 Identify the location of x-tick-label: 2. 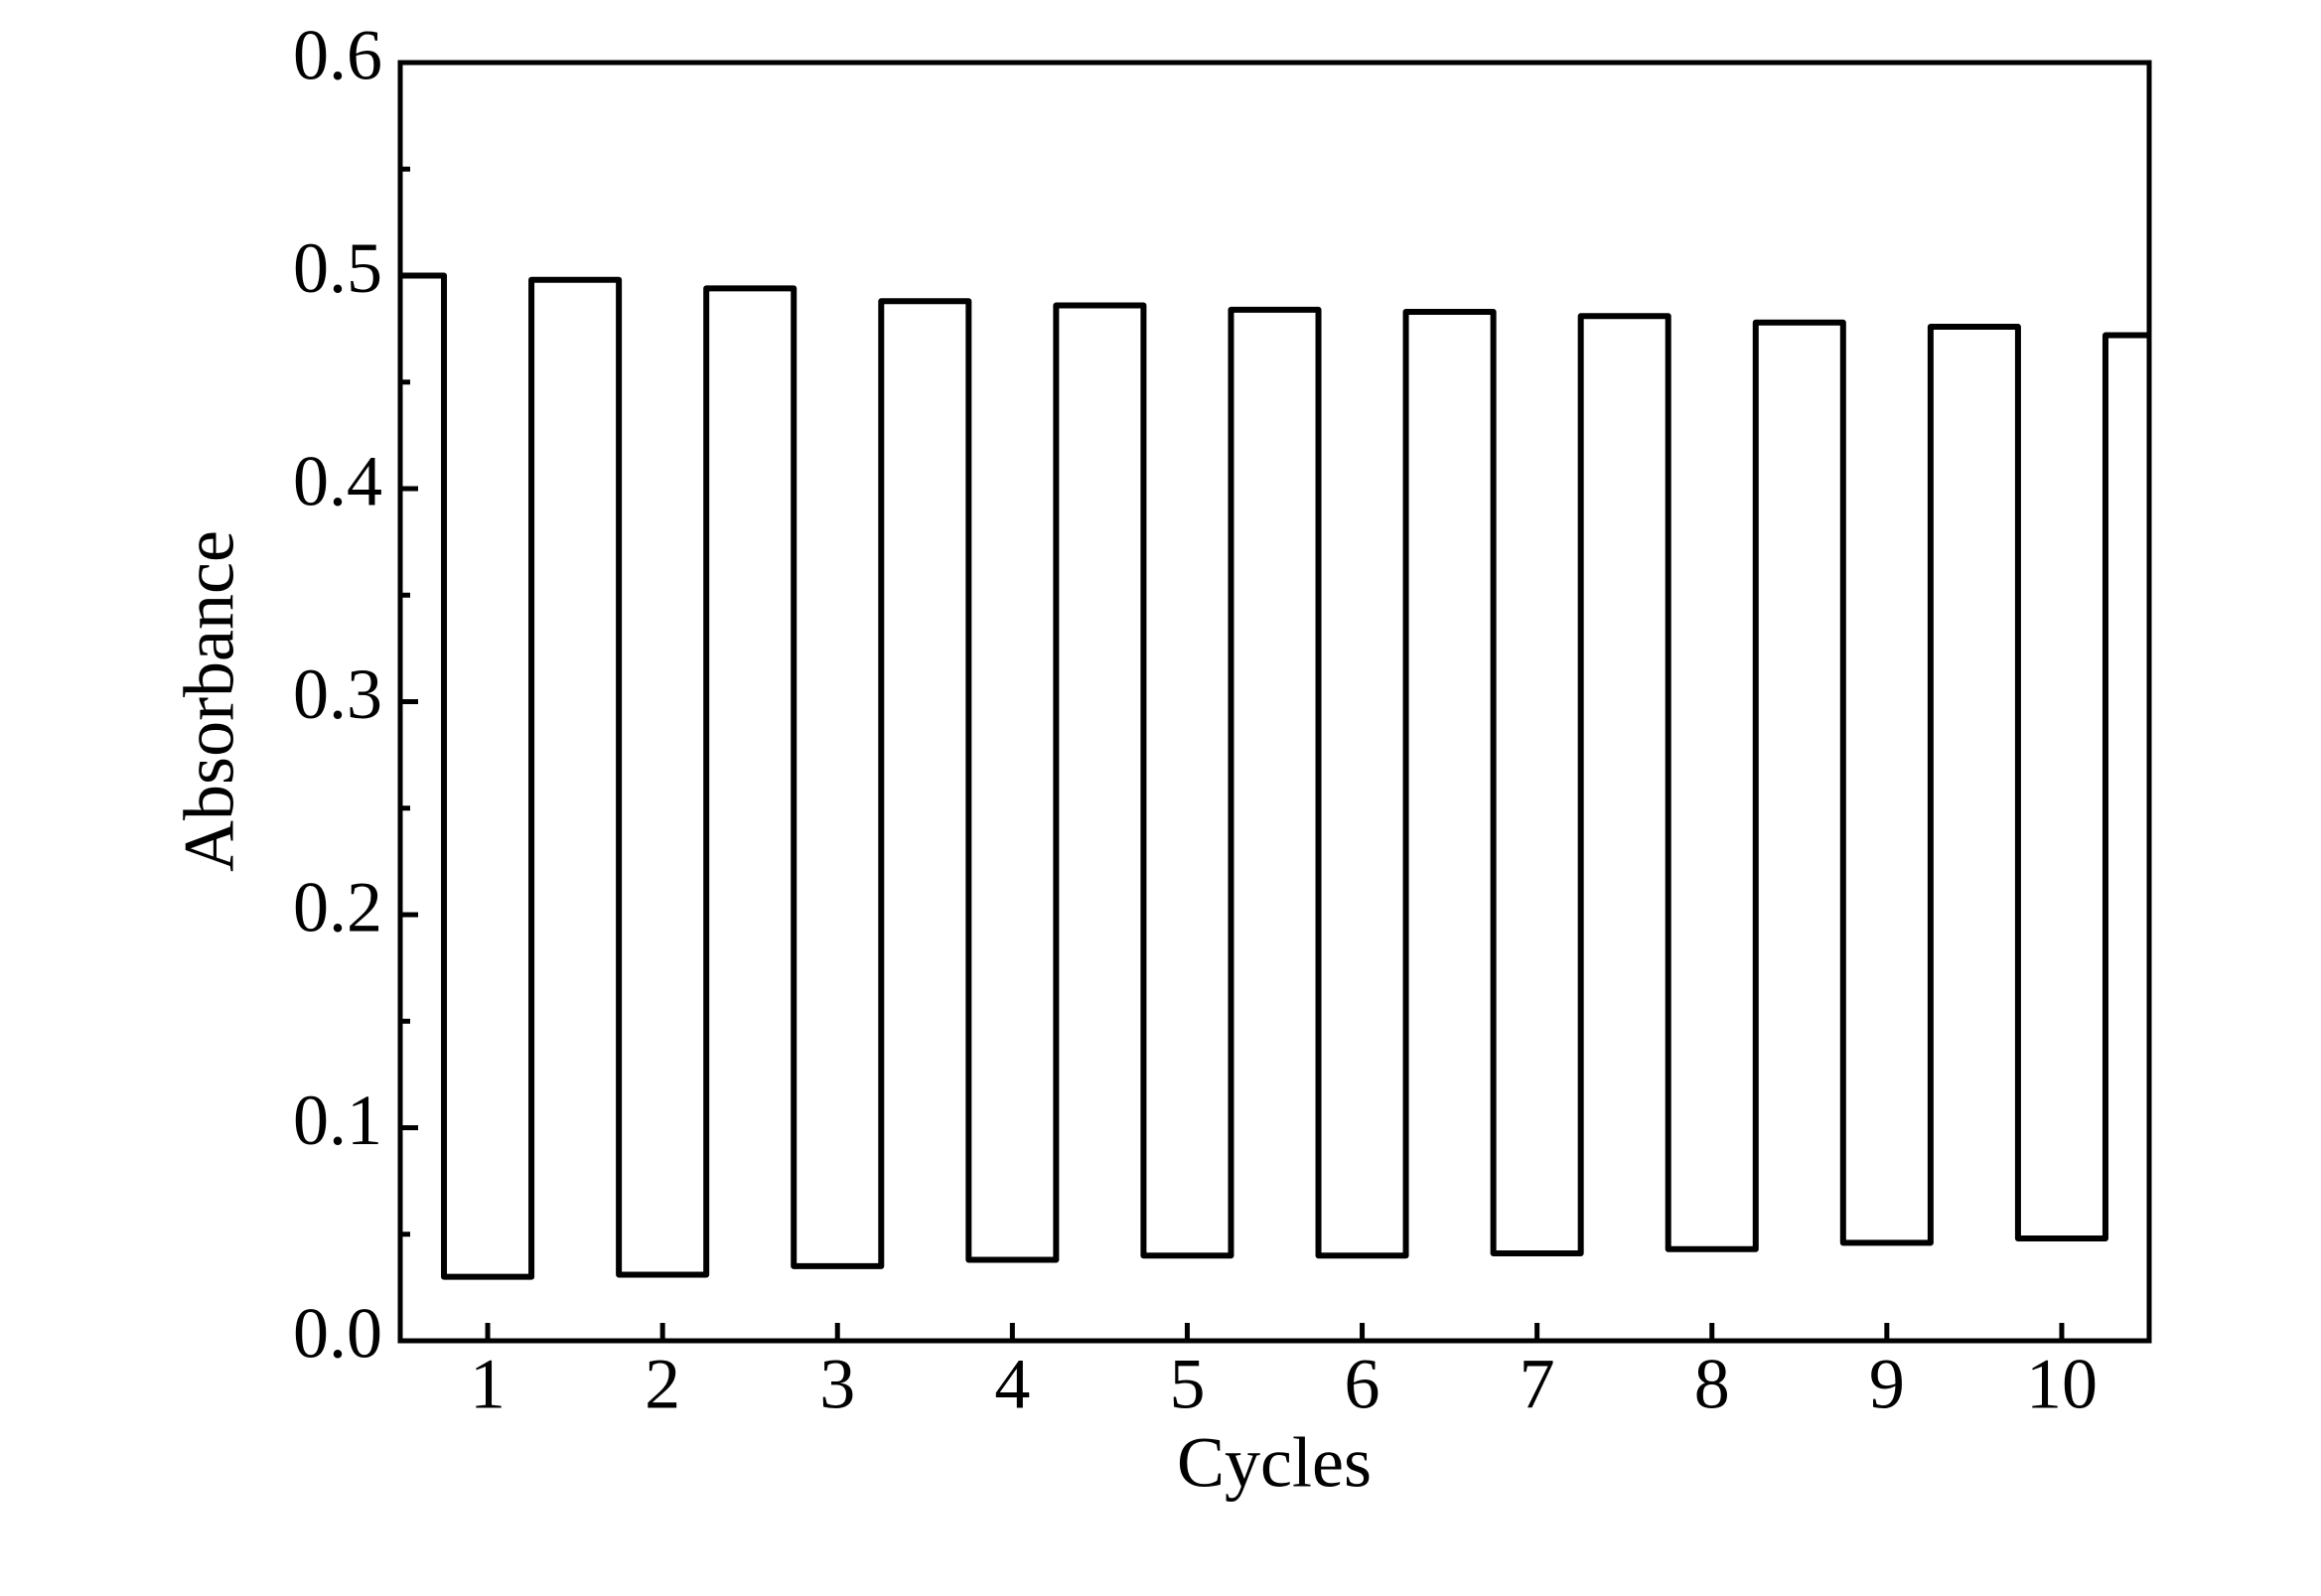
(662, 1385).